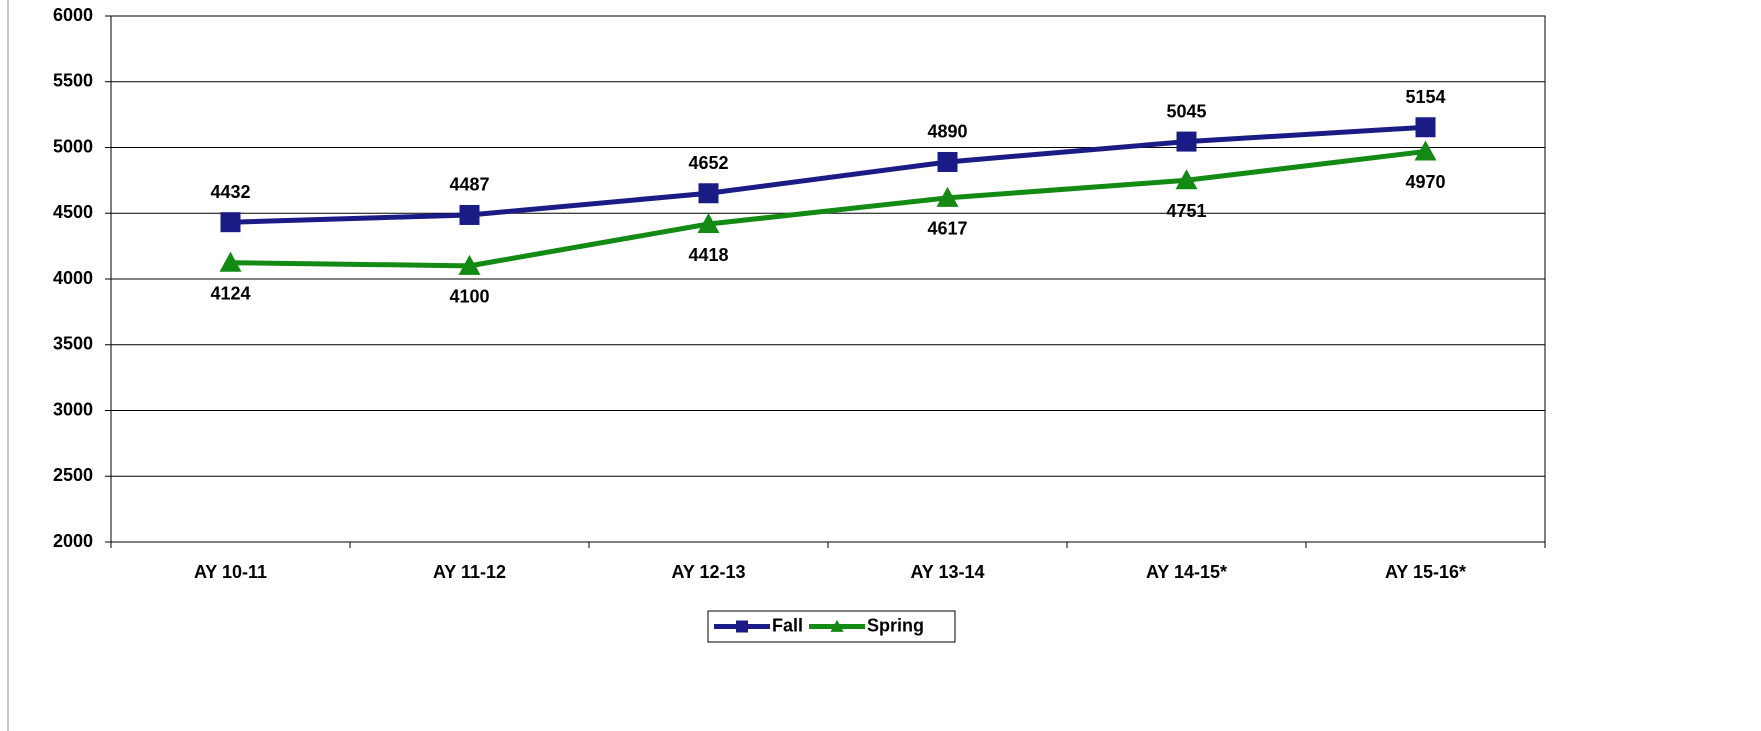 This screenshot has height=731, width=1761. I want to click on x-tick-label: AY 11-12, so click(469, 572).